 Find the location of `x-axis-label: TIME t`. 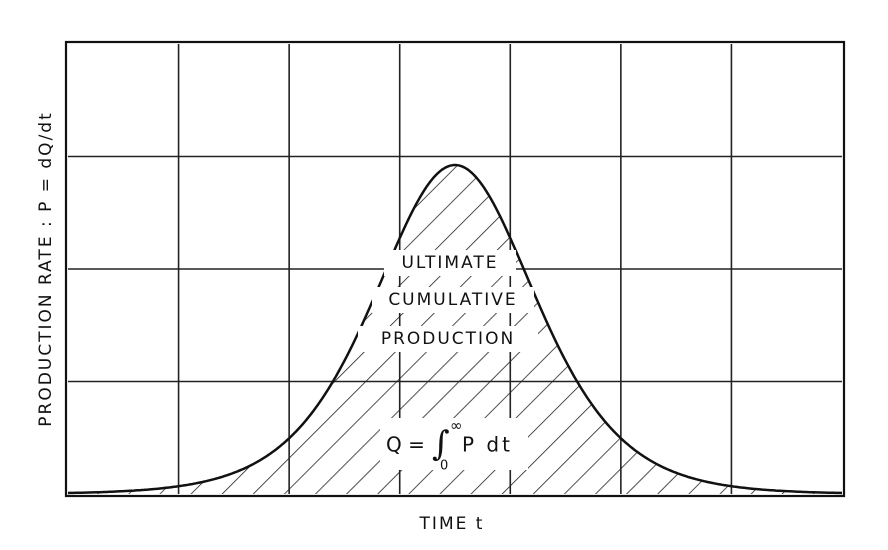

x-axis-label: TIME t is located at coordinates (452, 524).